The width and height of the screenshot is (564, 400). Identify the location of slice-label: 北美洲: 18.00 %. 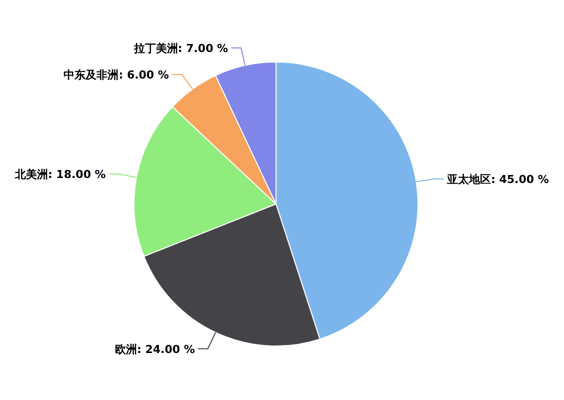
(60, 175).